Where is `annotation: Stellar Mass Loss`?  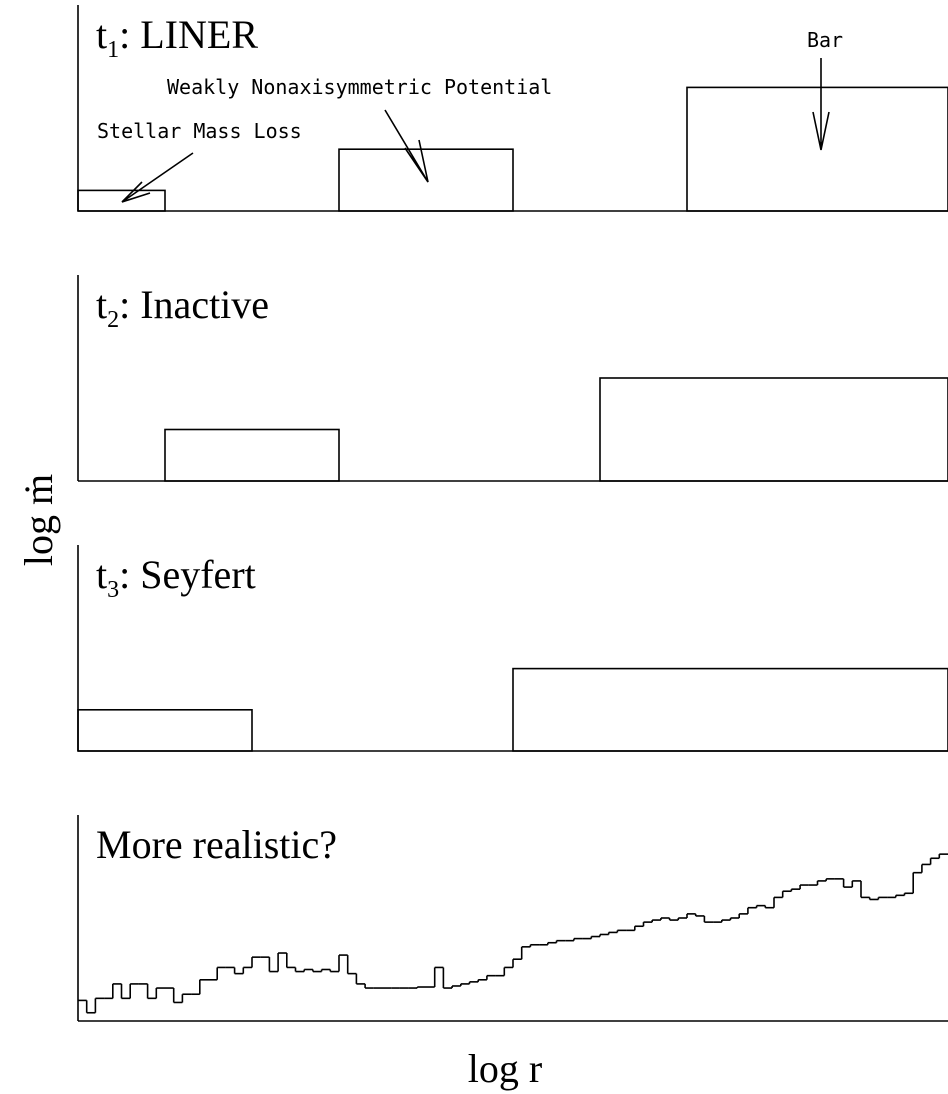
annotation: Stellar Mass Loss is located at coordinates (199, 131).